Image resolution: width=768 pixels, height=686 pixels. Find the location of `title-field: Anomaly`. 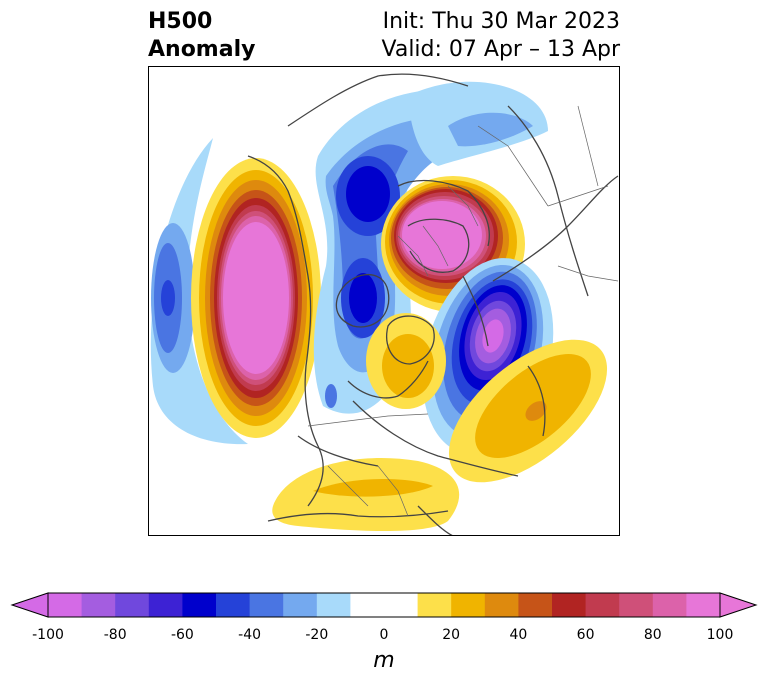

title-field: Anomaly is located at coordinates (202, 49).